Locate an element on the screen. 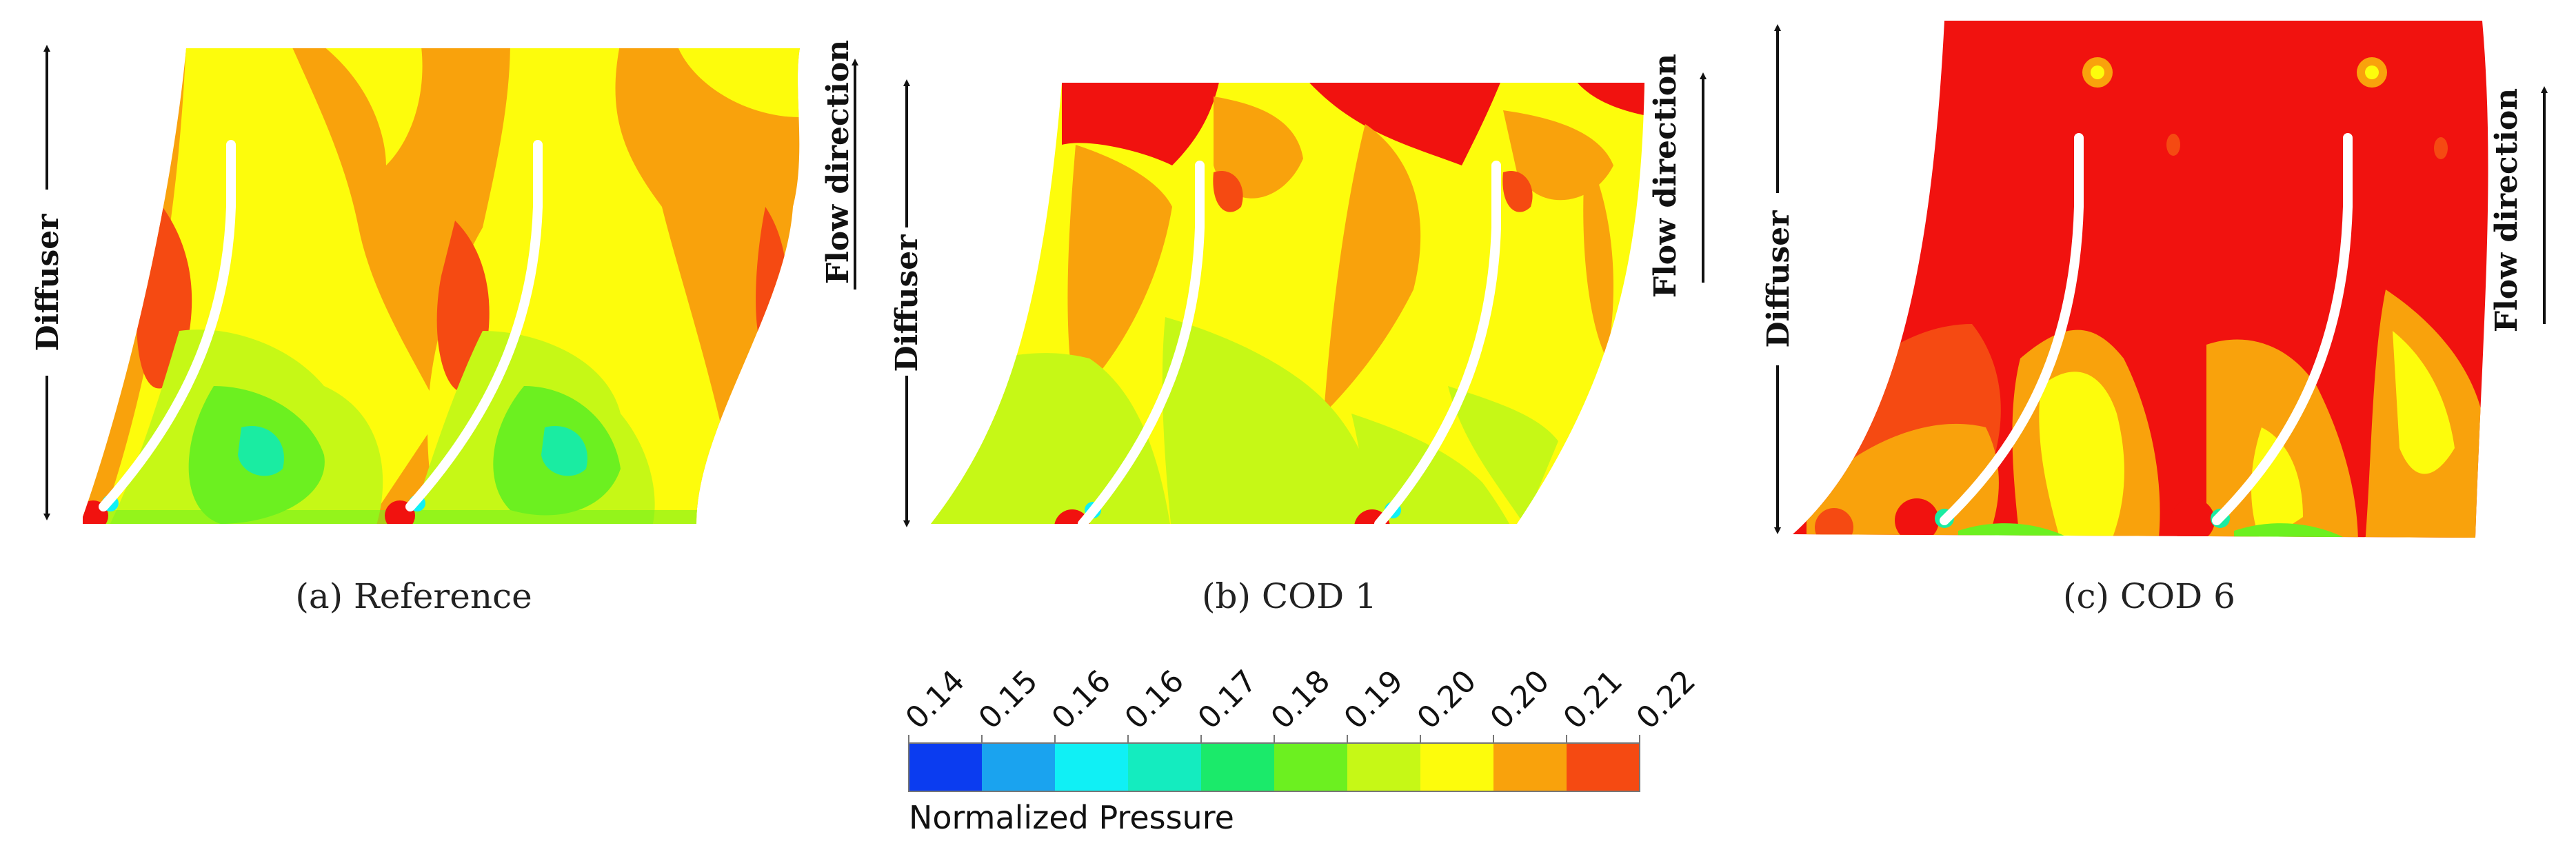 This screenshot has height=852, width=2576. panel-b-flow-arrow: Flow direction is located at coordinates (1677, 176).